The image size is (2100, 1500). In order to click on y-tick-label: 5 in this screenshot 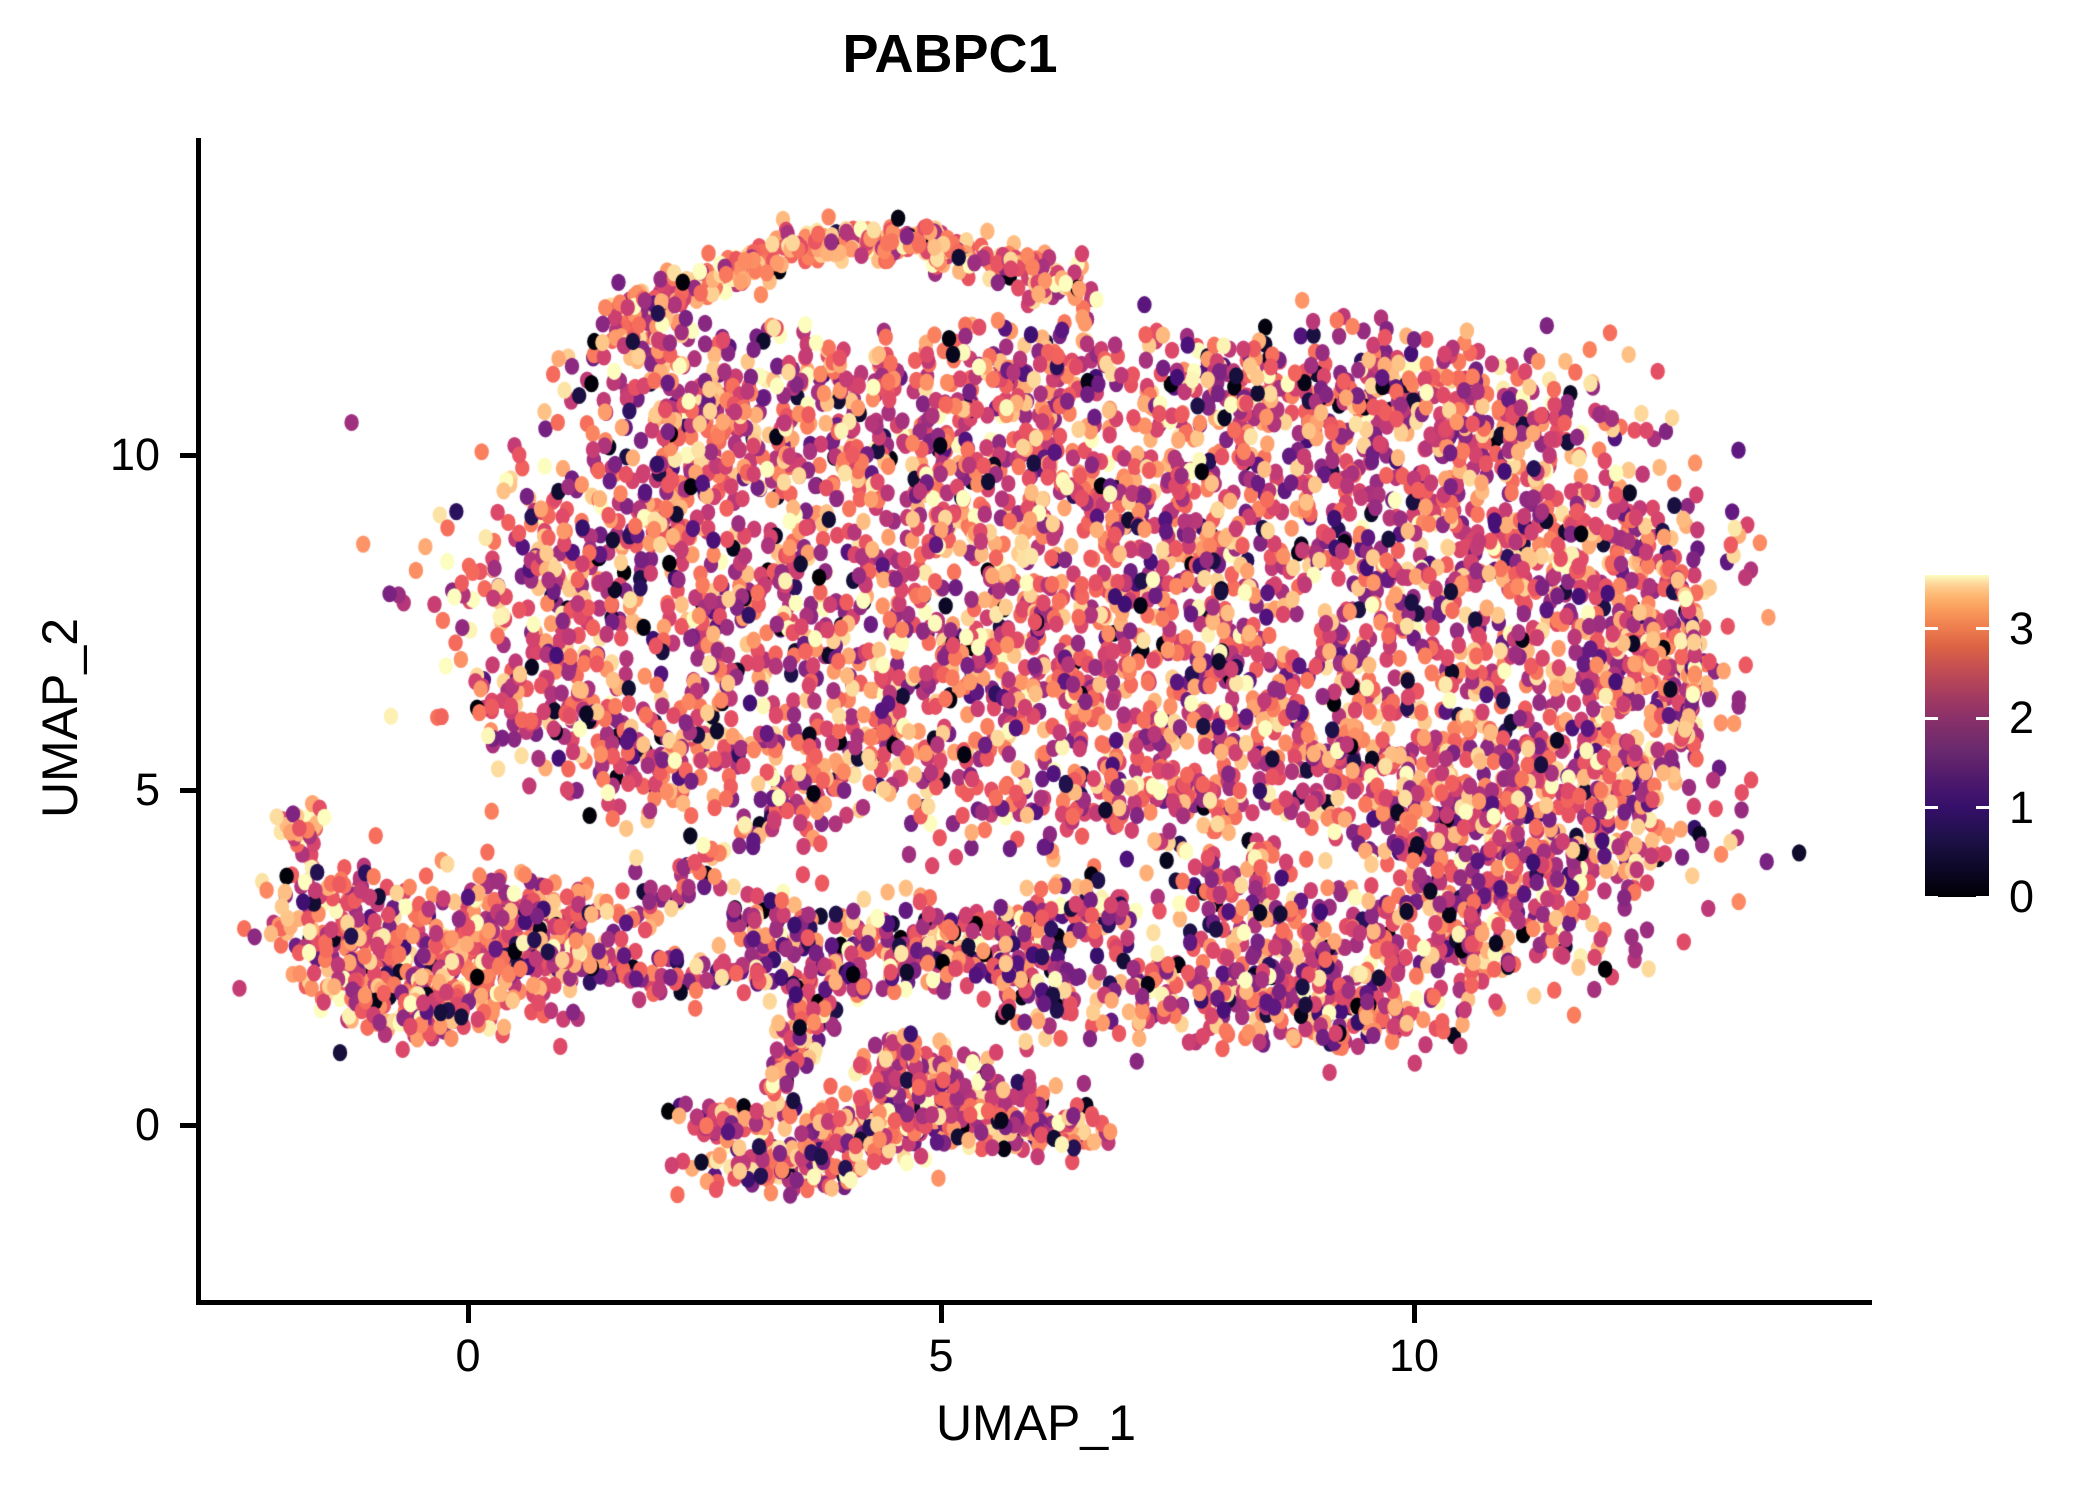, I will do `click(147, 789)`.